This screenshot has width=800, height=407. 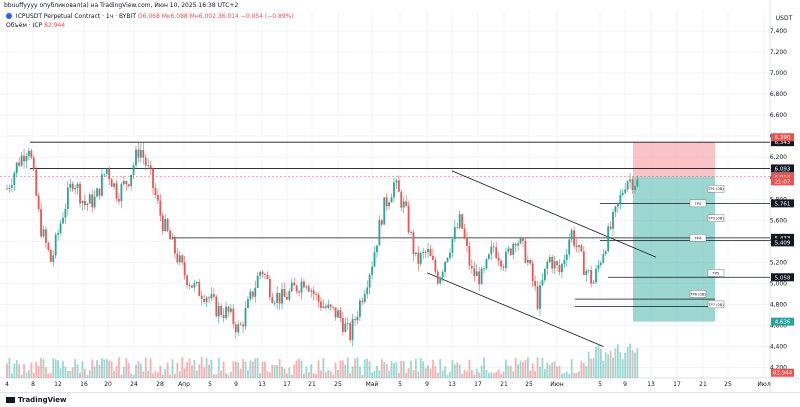 I want to click on logo-text: TradingView, so click(x=42, y=400).